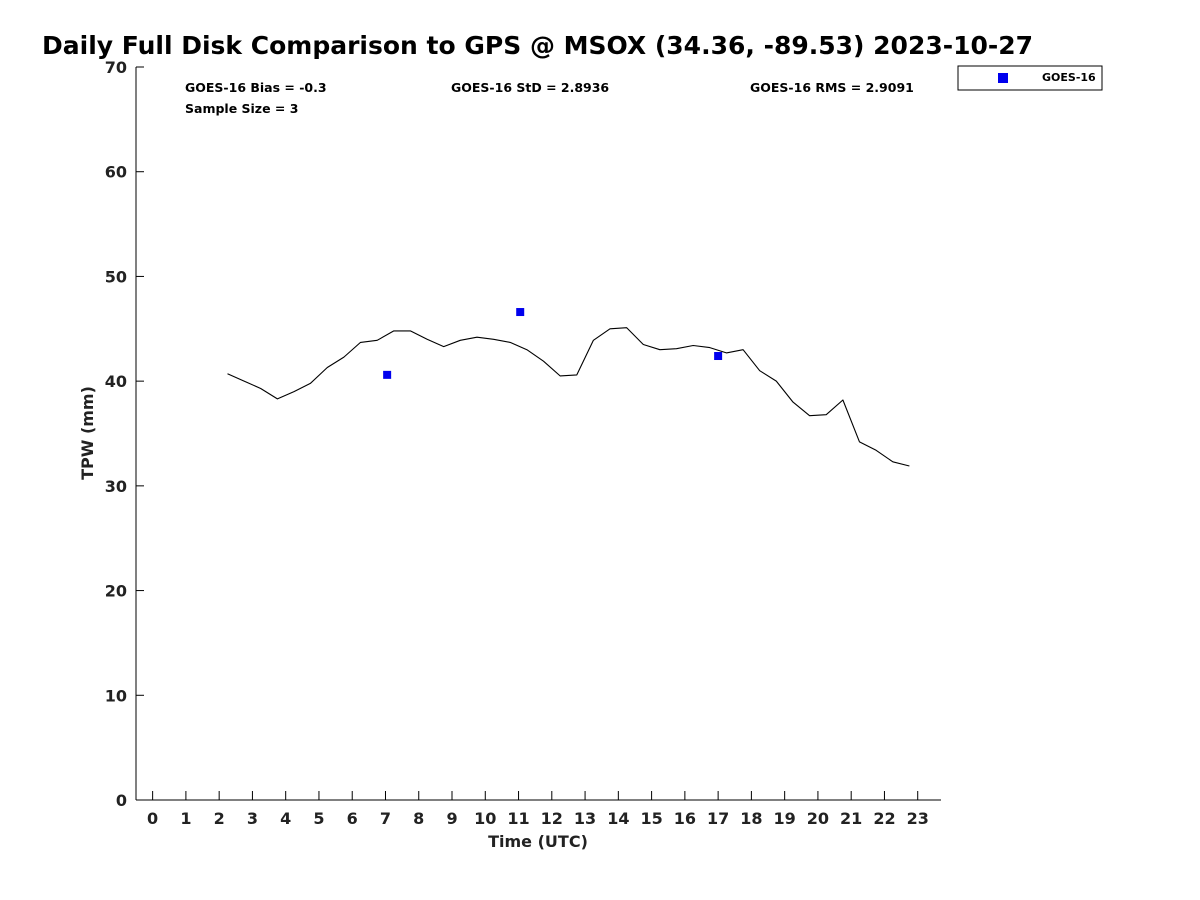 Image resolution: width=1200 pixels, height=900 pixels. I want to click on x-tick-label: 15, so click(651, 818).